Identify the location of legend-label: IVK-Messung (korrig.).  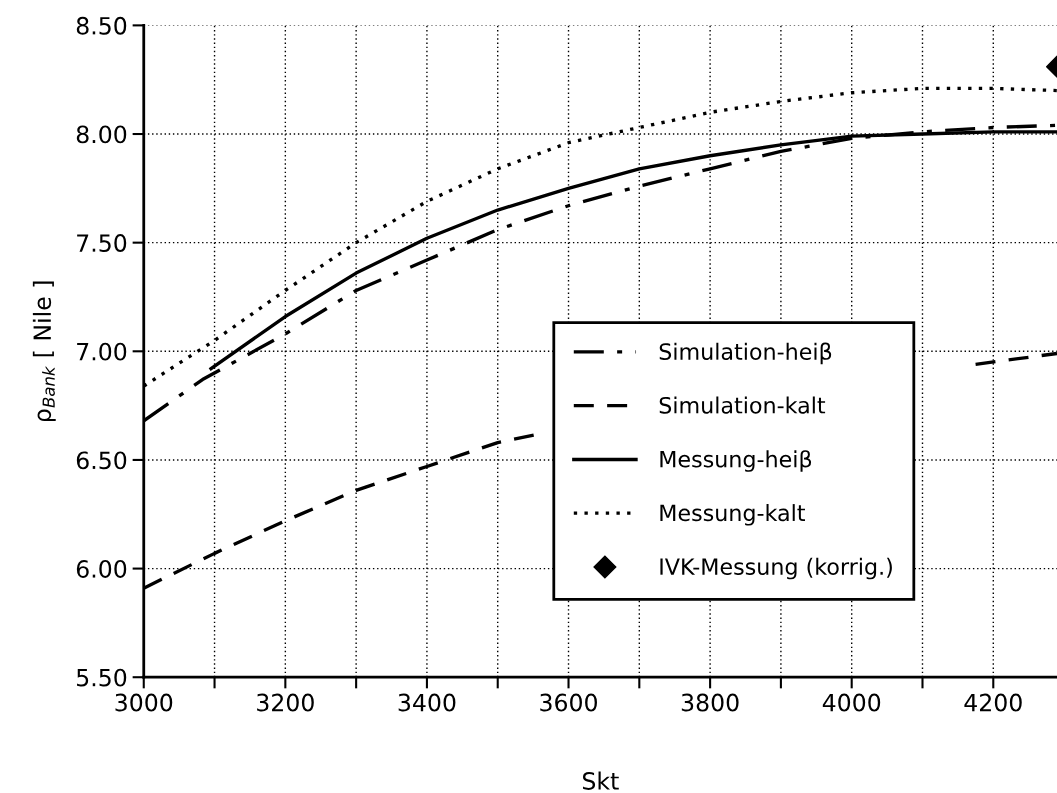
(776, 568).